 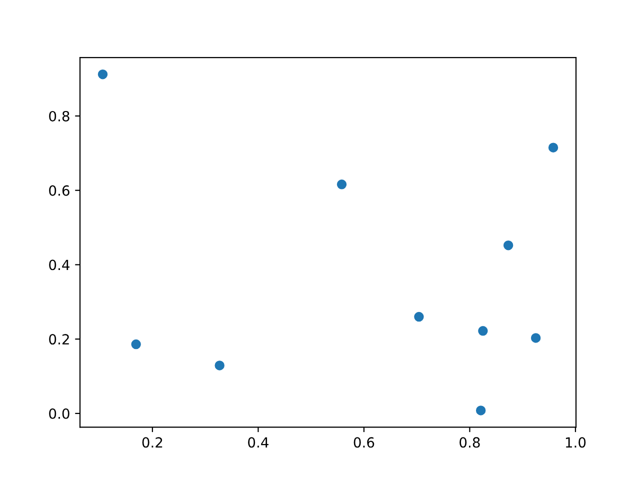 I want to click on x-tick-label: 0.8, so click(x=470, y=442).